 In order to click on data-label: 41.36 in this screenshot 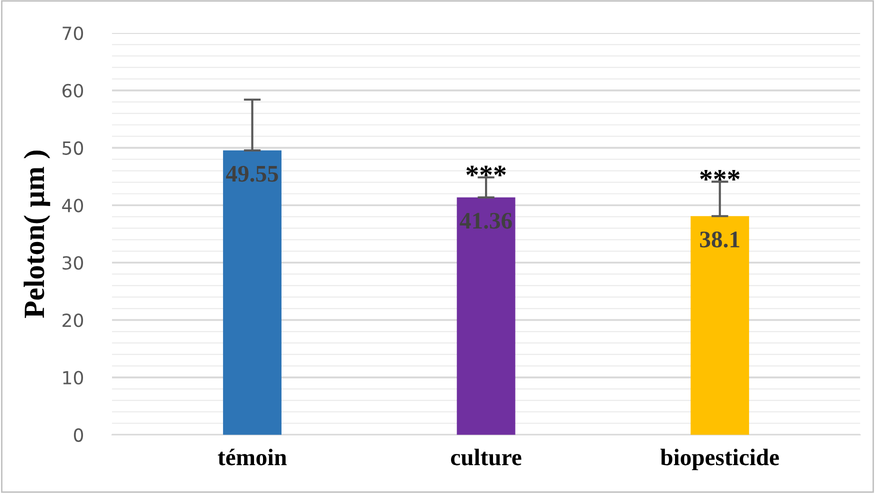, I will do `click(486, 220)`.